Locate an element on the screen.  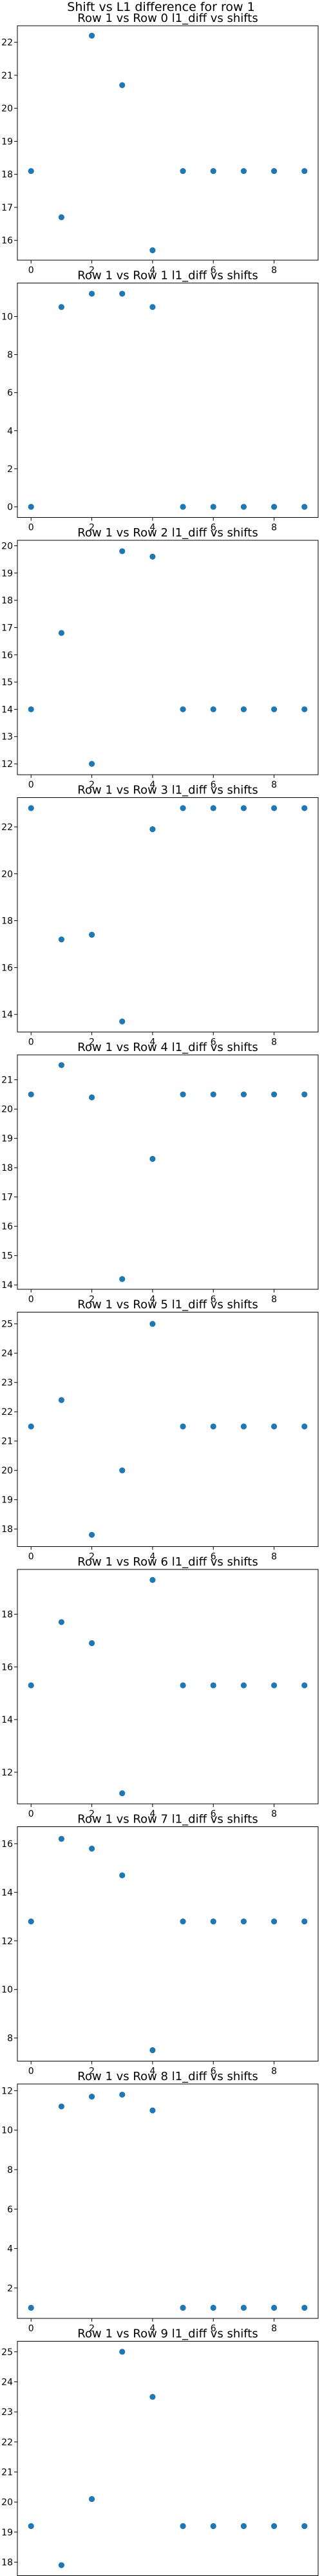
y-tick-label: 13 is located at coordinates (7, 738).